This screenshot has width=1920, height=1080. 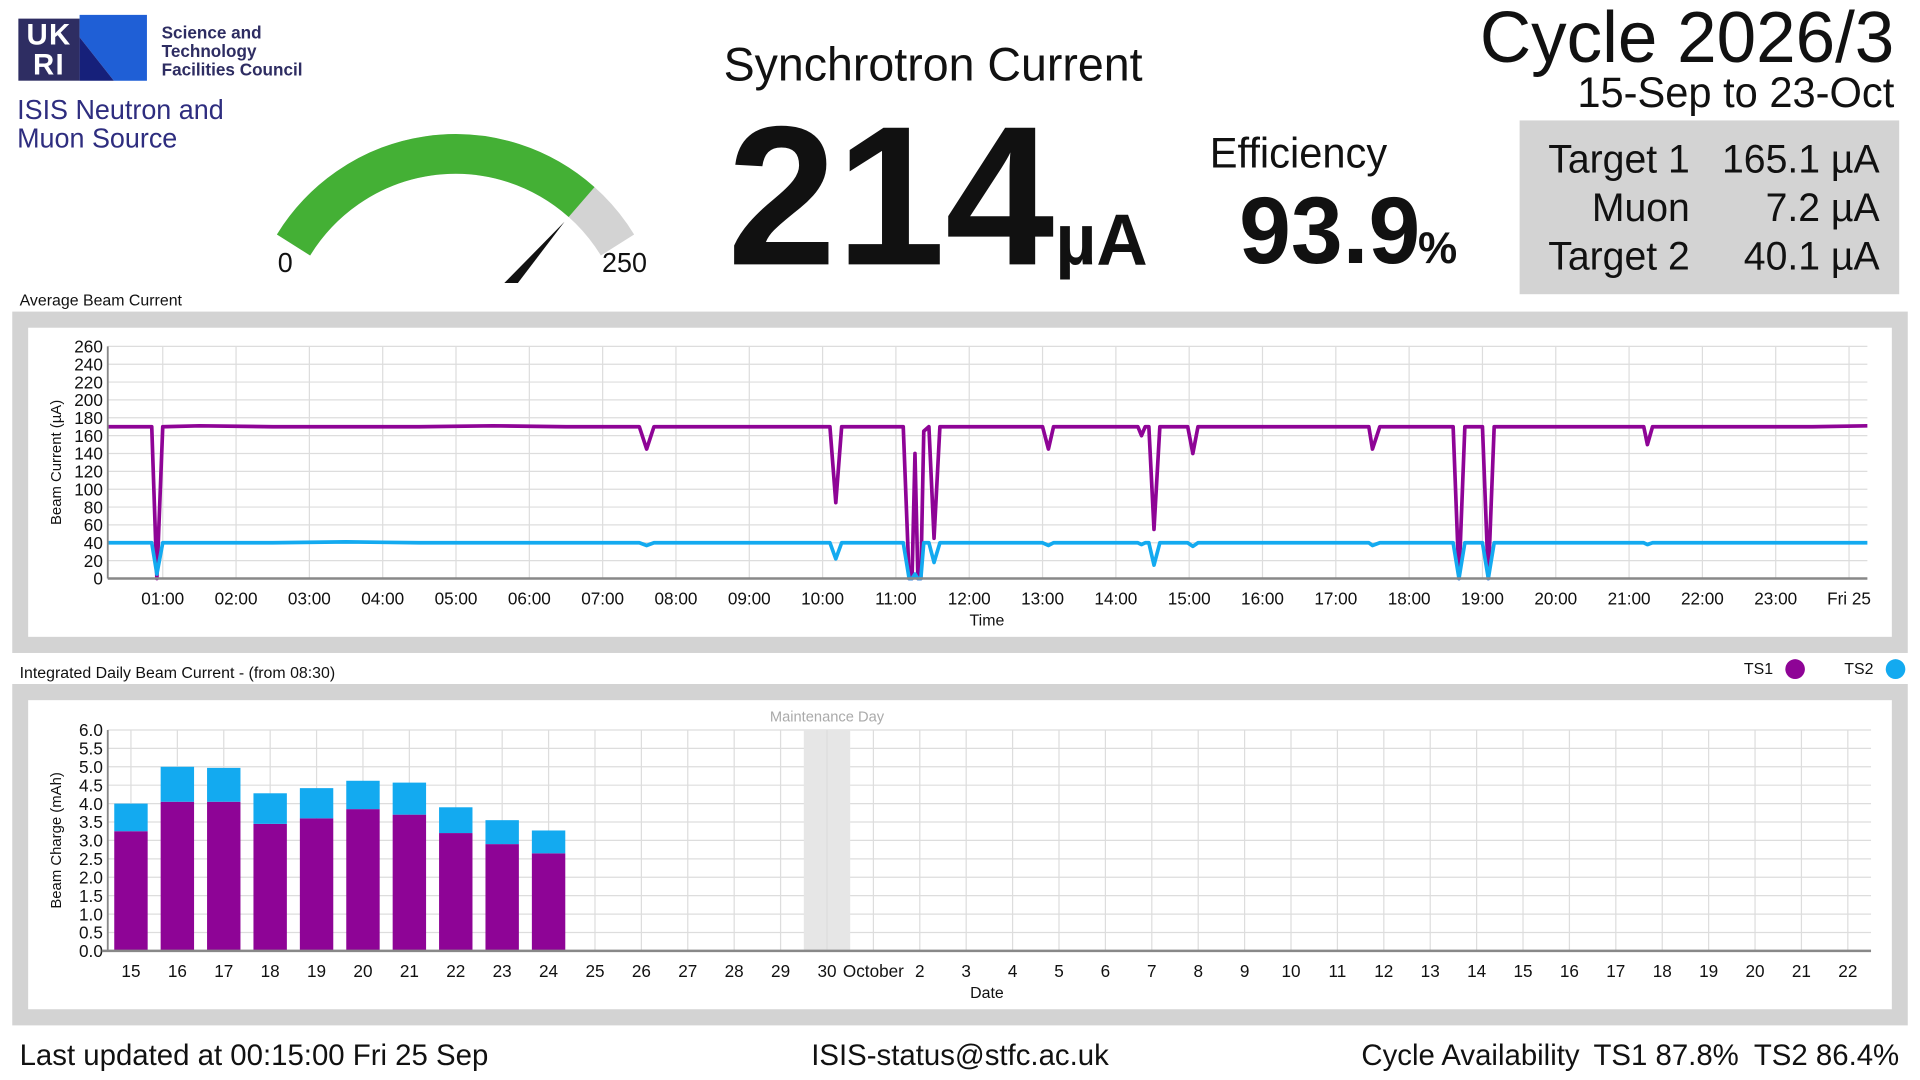 What do you see at coordinates (966, 971) in the screenshot?
I see `x-tick-label: 3` at bounding box center [966, 971].